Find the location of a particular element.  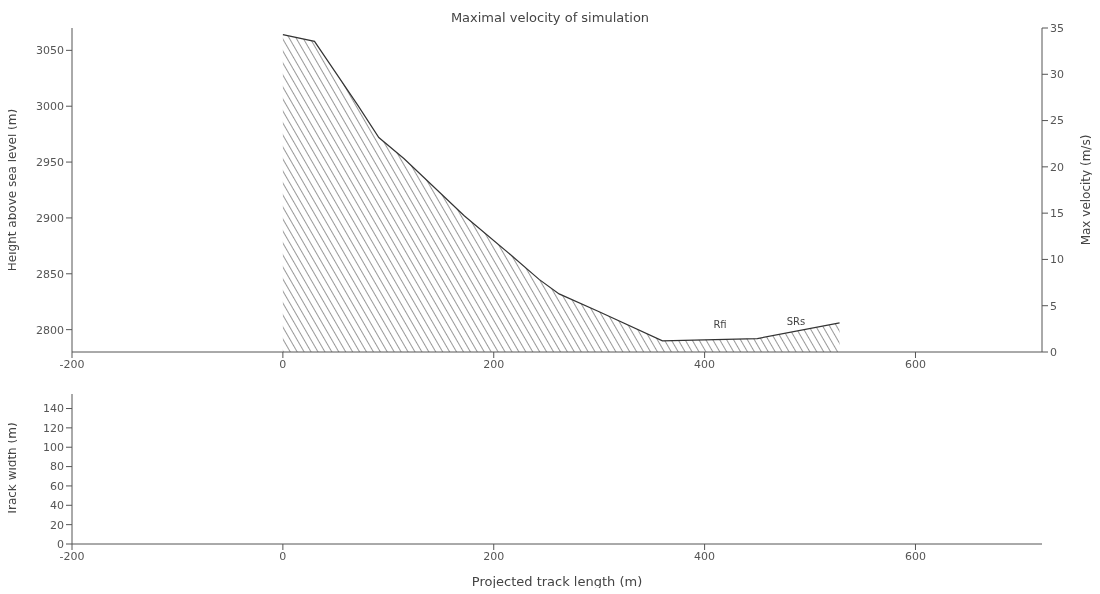

y2-tick-label: 35 is located at coordinates (1057, 28).